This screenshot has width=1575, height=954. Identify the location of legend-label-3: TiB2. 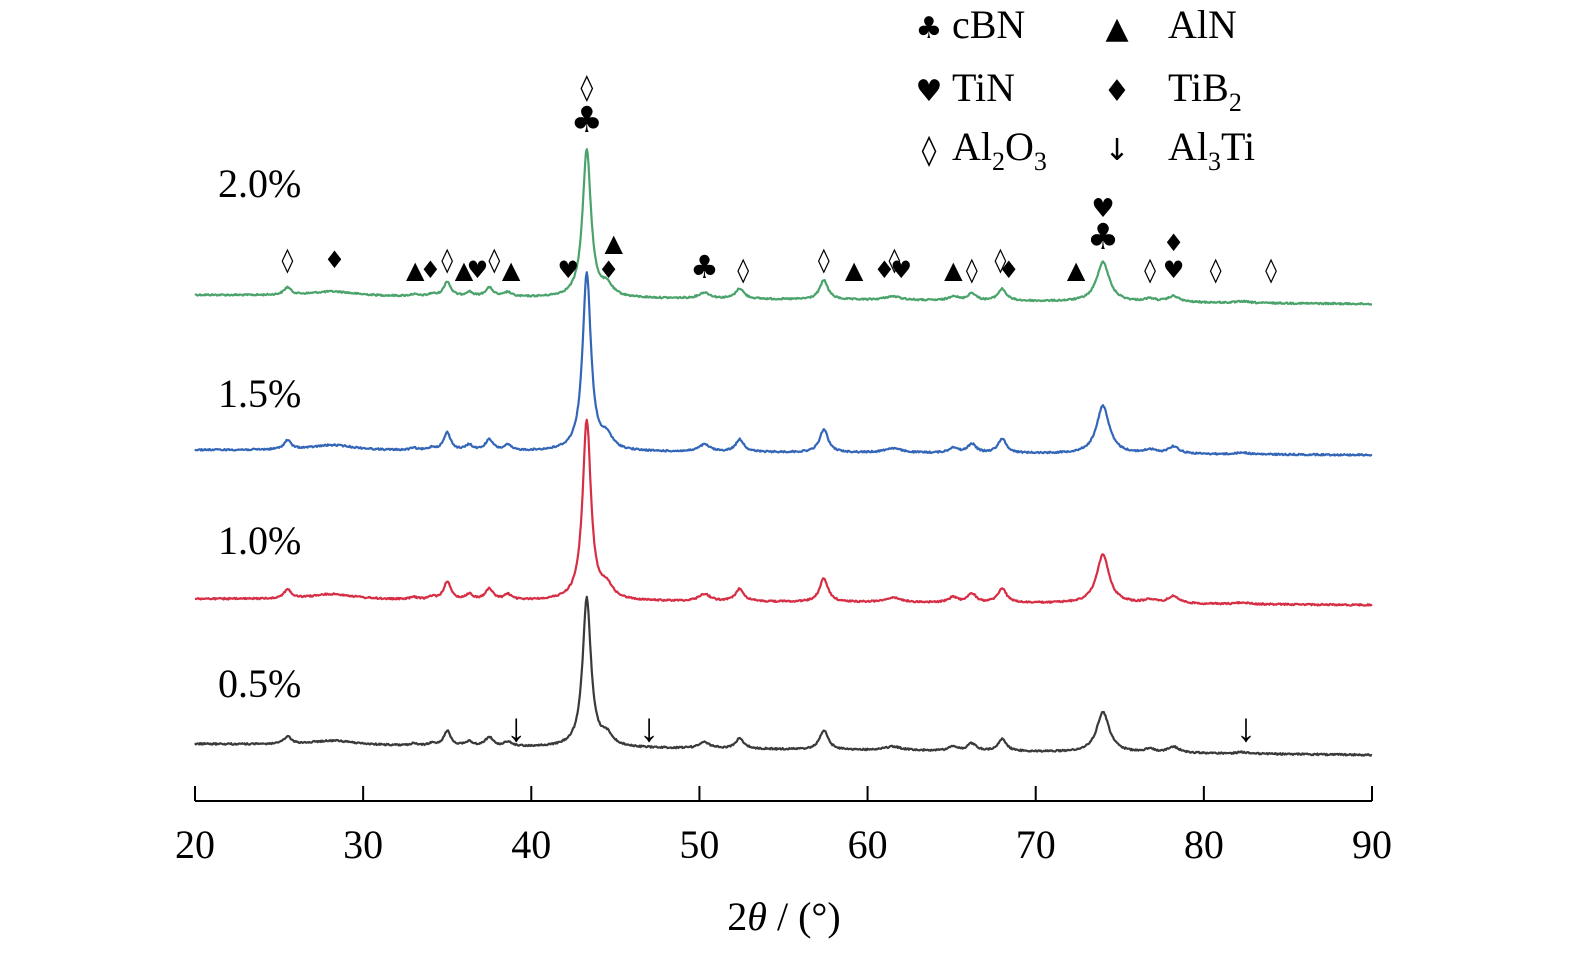
(1205, 91).